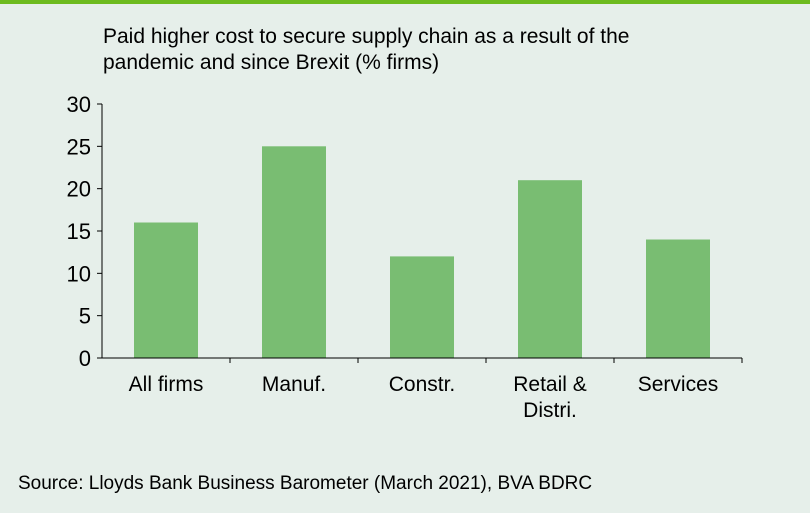 This screenshot has width=810, height=513. I want to click on x-tick-label: All firms, so click(166, 384).